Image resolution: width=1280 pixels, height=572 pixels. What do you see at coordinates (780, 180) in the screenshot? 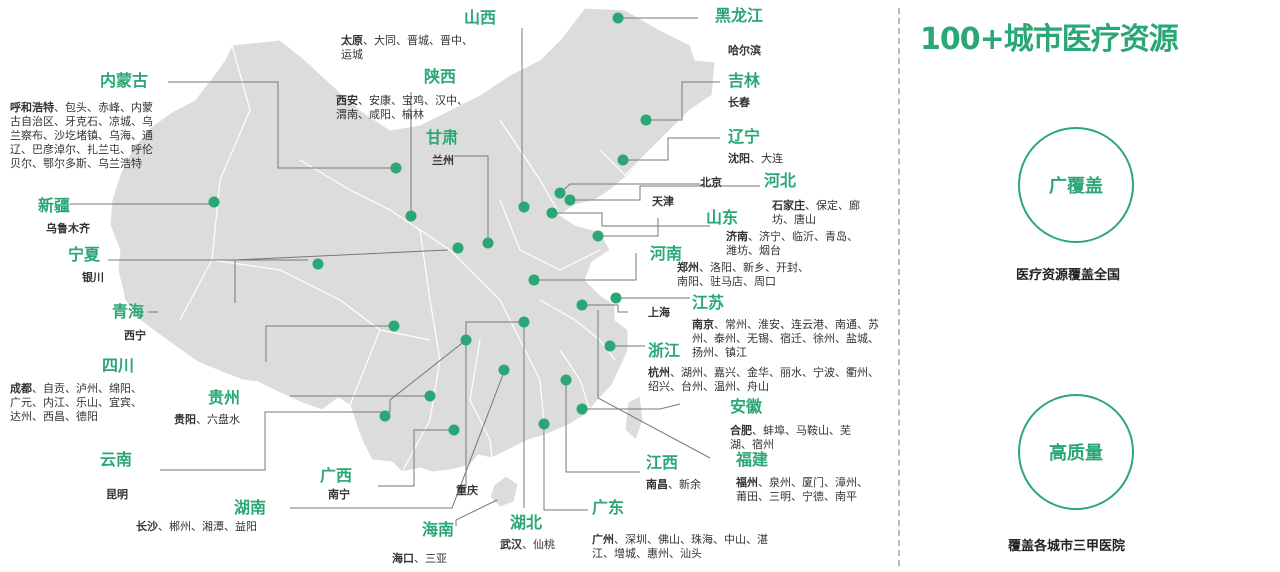
I see `province-label-hebei: 河北` at bounding box center [780, 180].